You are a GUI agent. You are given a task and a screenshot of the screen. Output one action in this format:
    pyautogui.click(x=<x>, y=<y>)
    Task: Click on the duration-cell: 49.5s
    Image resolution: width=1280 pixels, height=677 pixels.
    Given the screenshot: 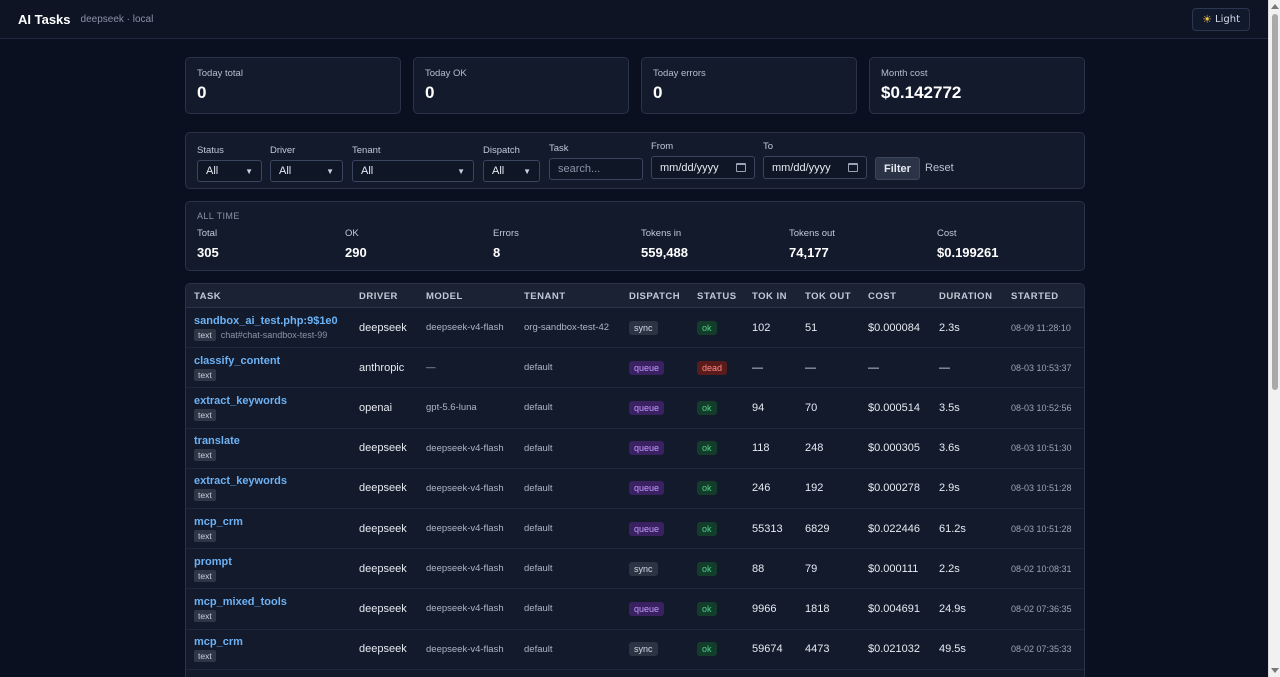 What is the action you would take?
    pyautogui.click(x=952, y=649)
    